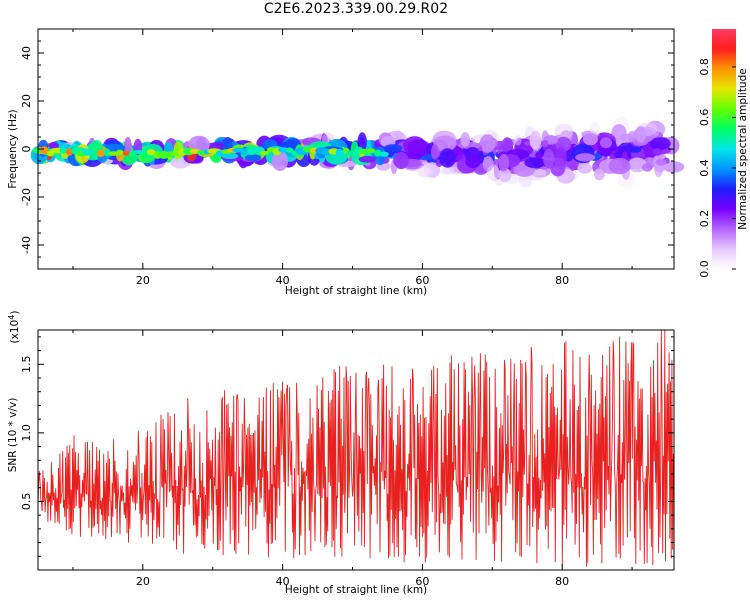  Describe the element at coordinates (704, 67) in the screenshot. I see `colorbar-tick-label: 0.8` at that location.